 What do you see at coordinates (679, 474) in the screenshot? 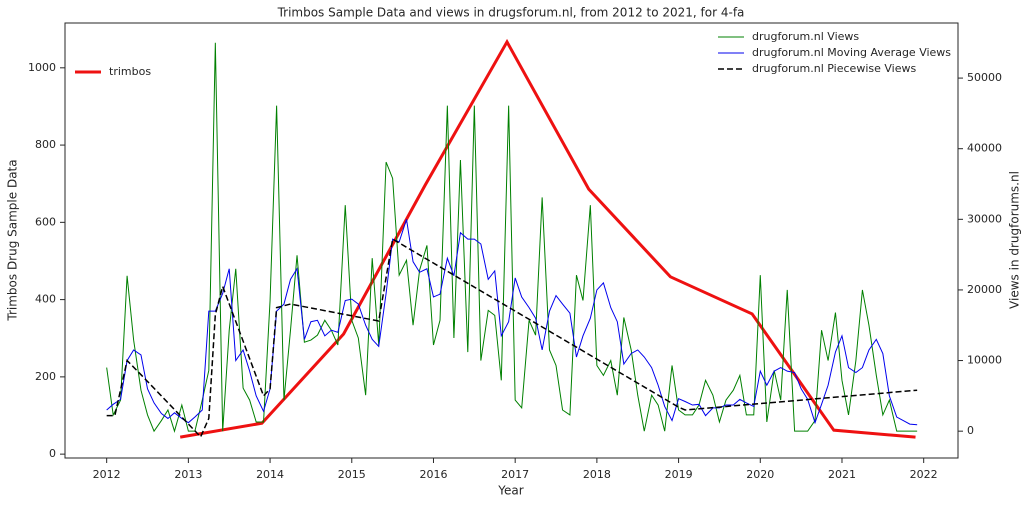
I see `x-tick-label: 2019` at bounding box center [679, 474].